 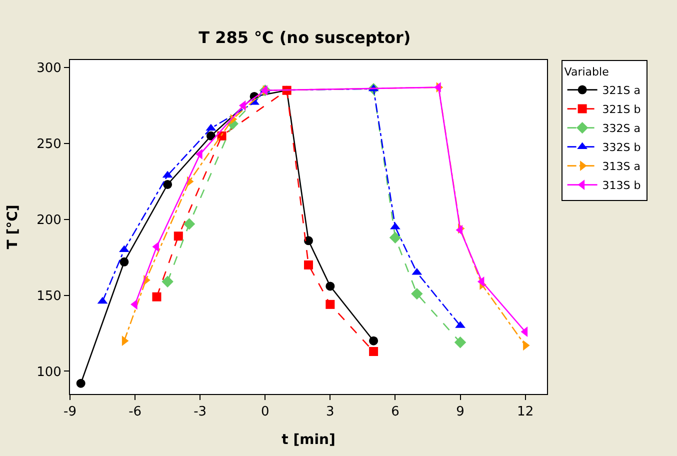 I want to click on y-axis-title: T [°C], so click(x=13, y=227).